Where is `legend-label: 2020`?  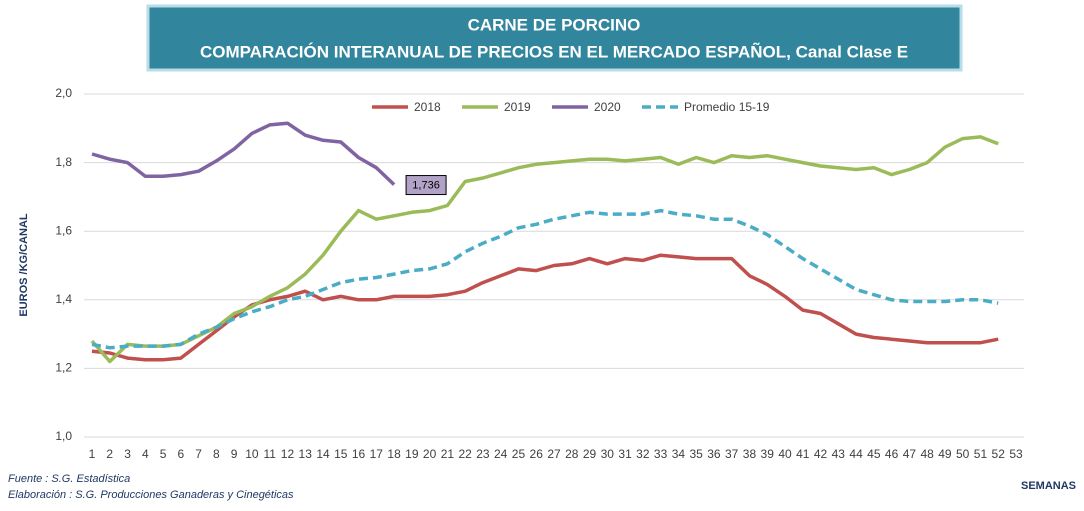 legend-label: 2020 is located at coordinates (607, 107).